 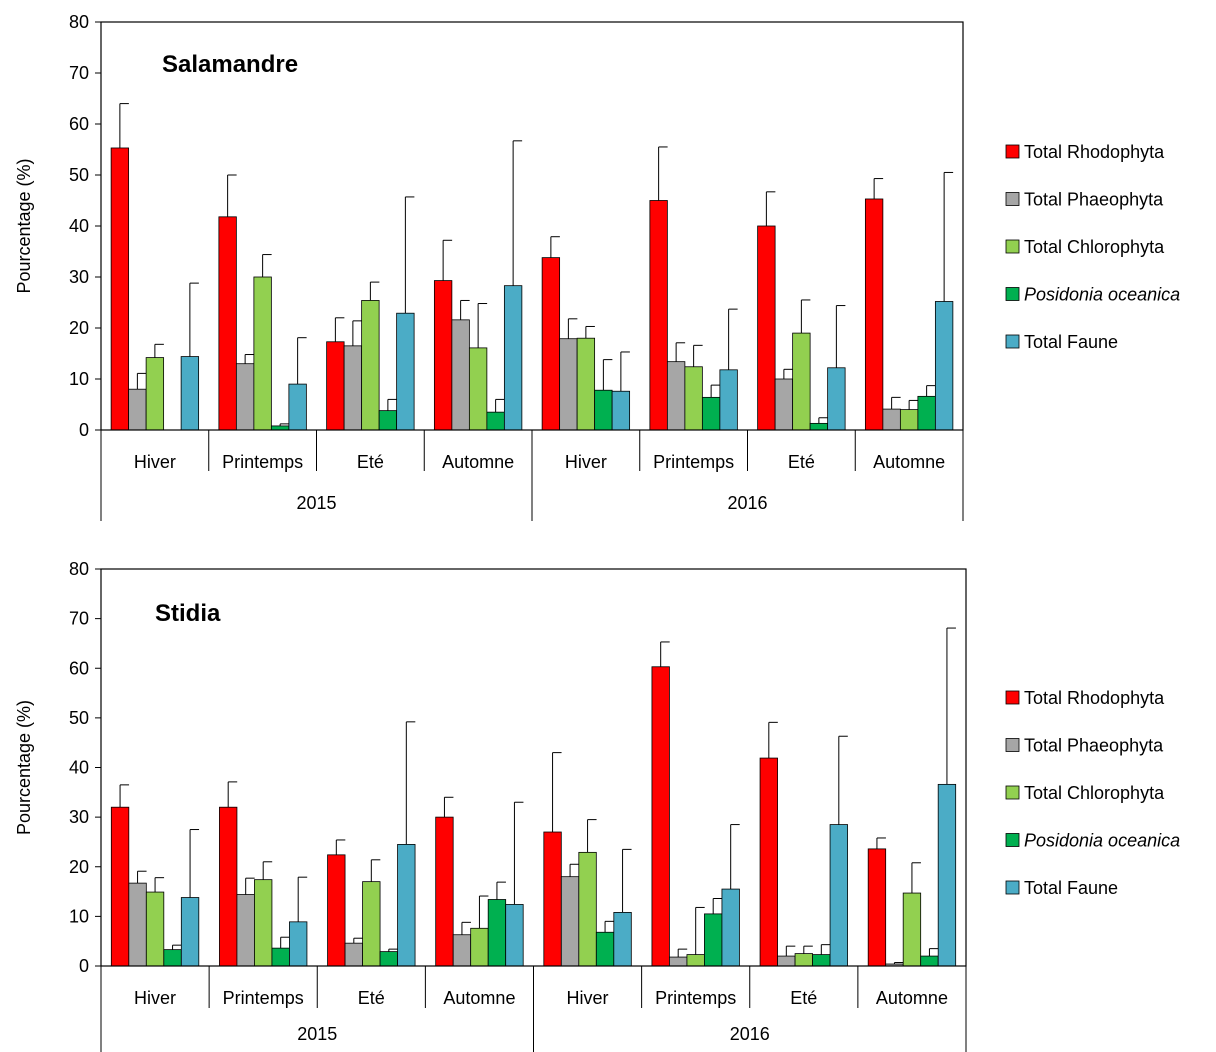 I want to click on y-tick-label: 60, so click(x=79, y=668).